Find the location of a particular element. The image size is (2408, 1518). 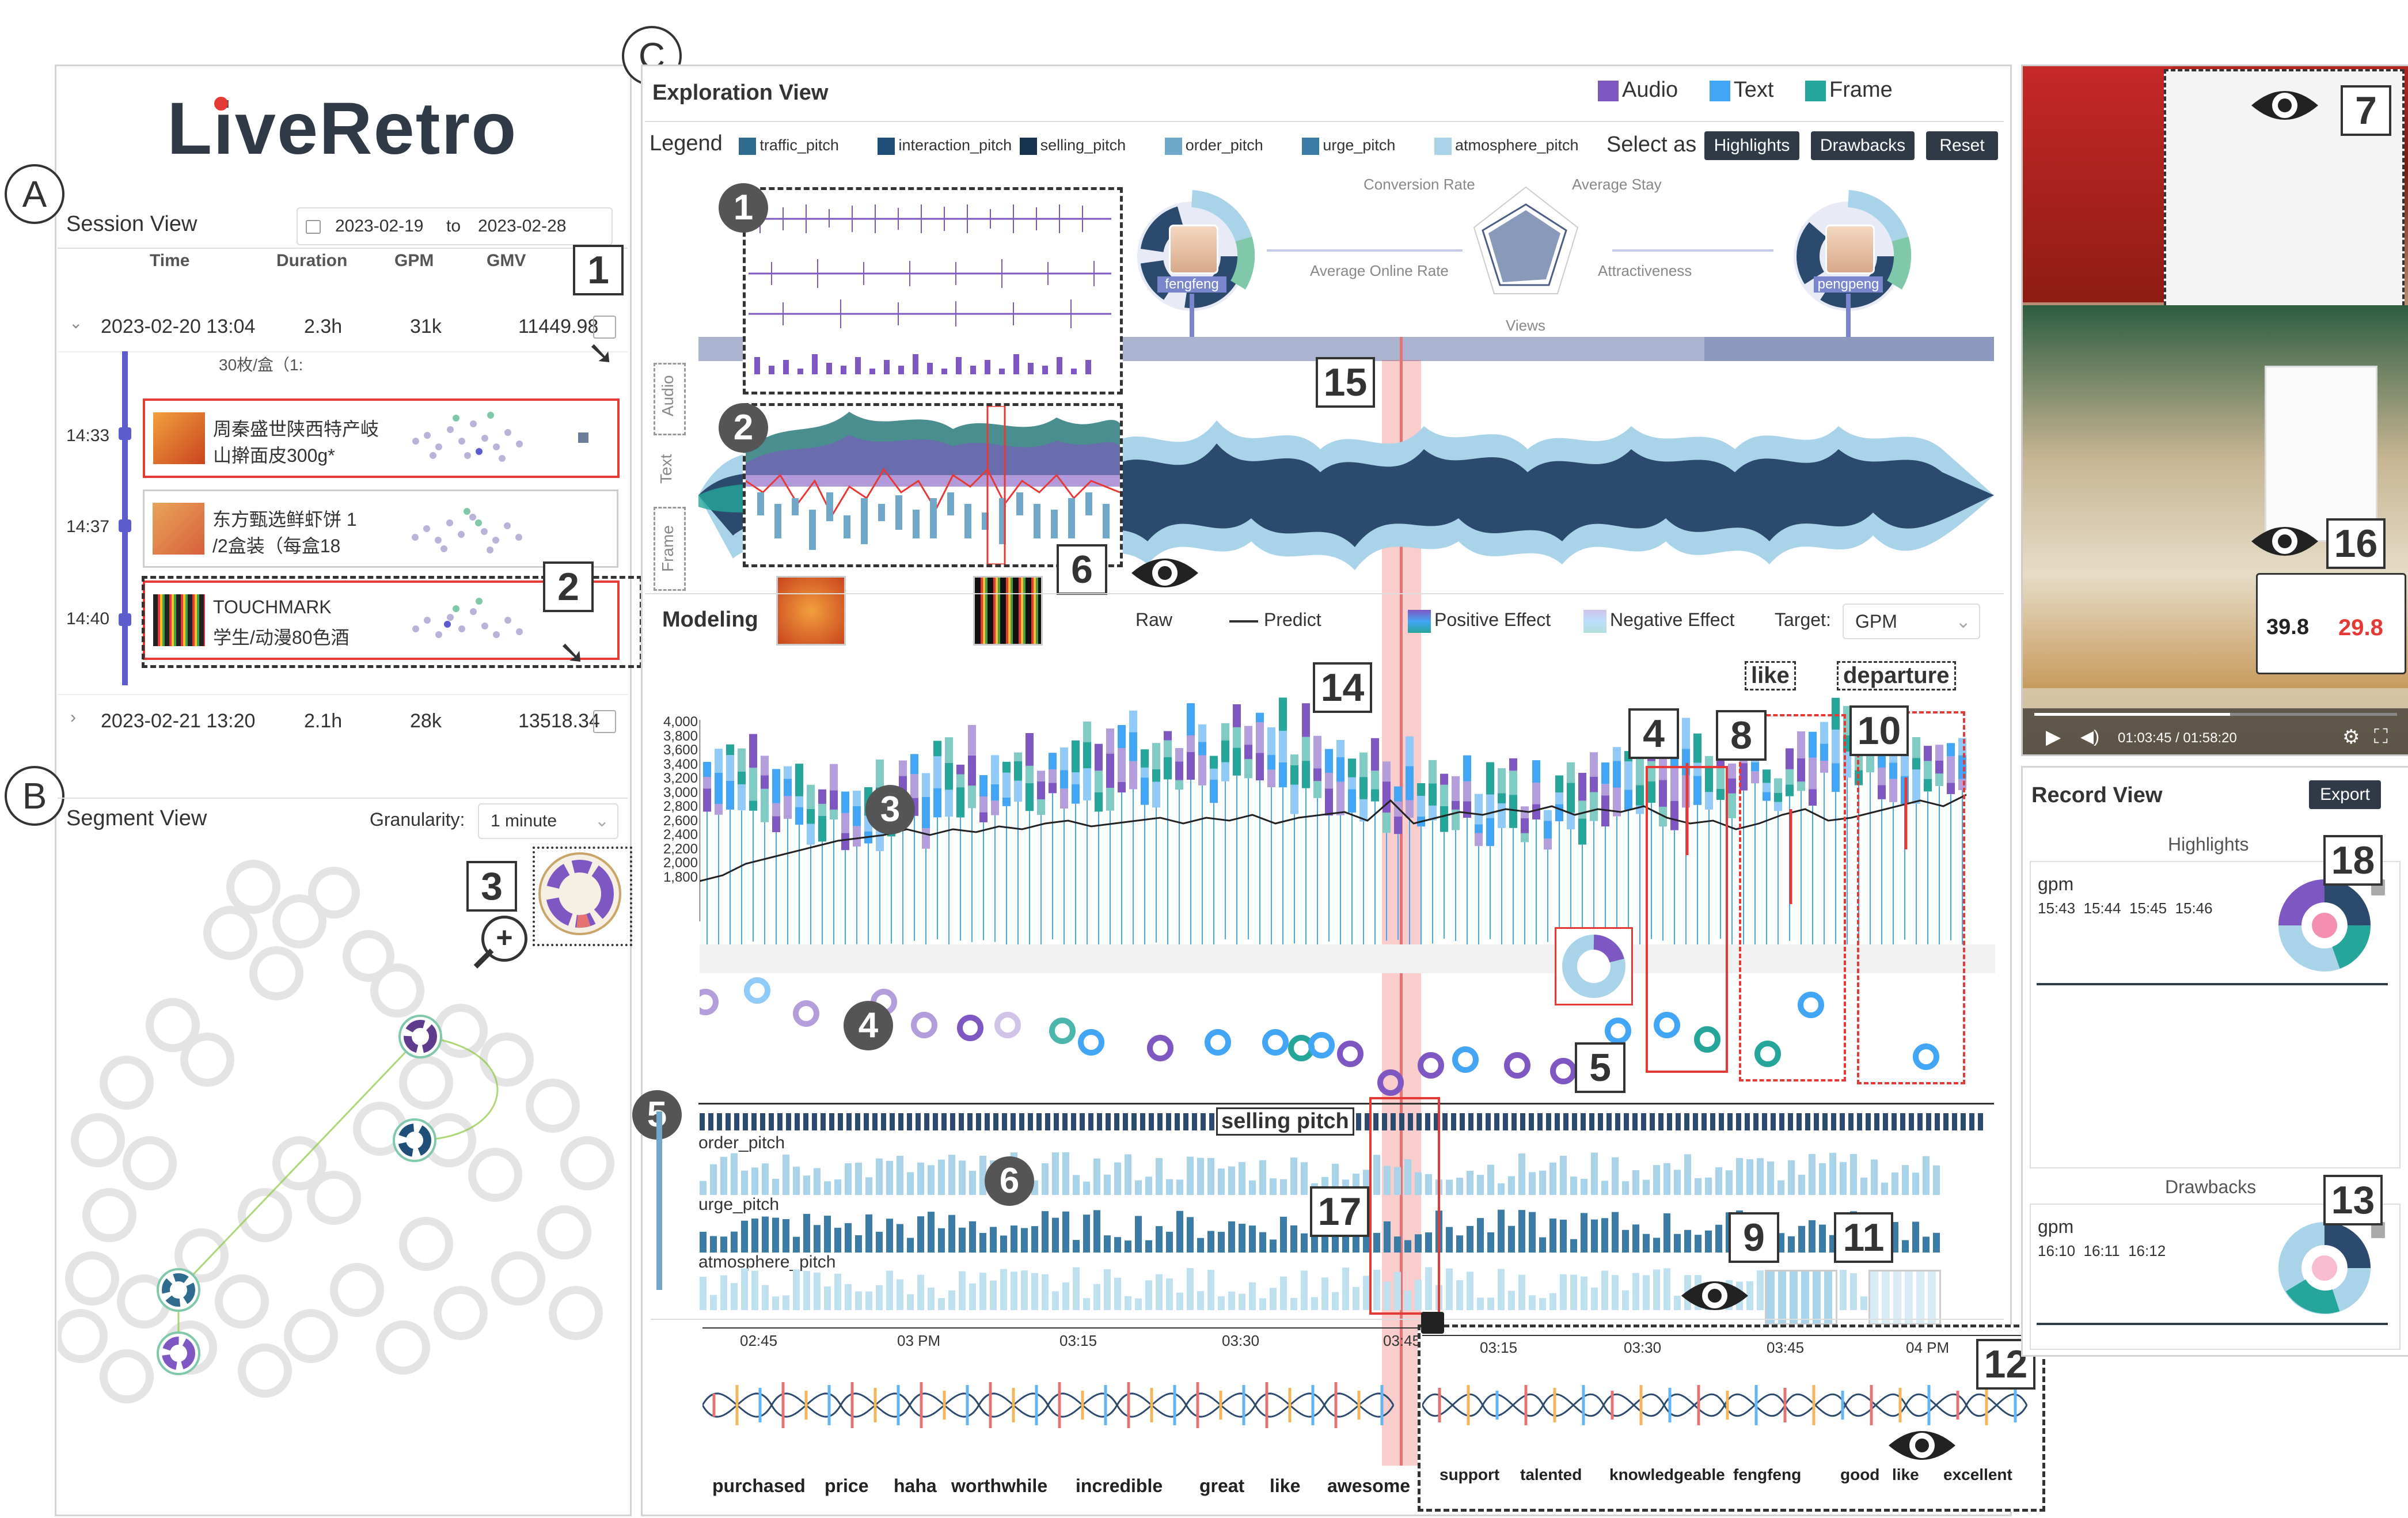

play-icon: ▶ is located at coordinates (2053, 737).